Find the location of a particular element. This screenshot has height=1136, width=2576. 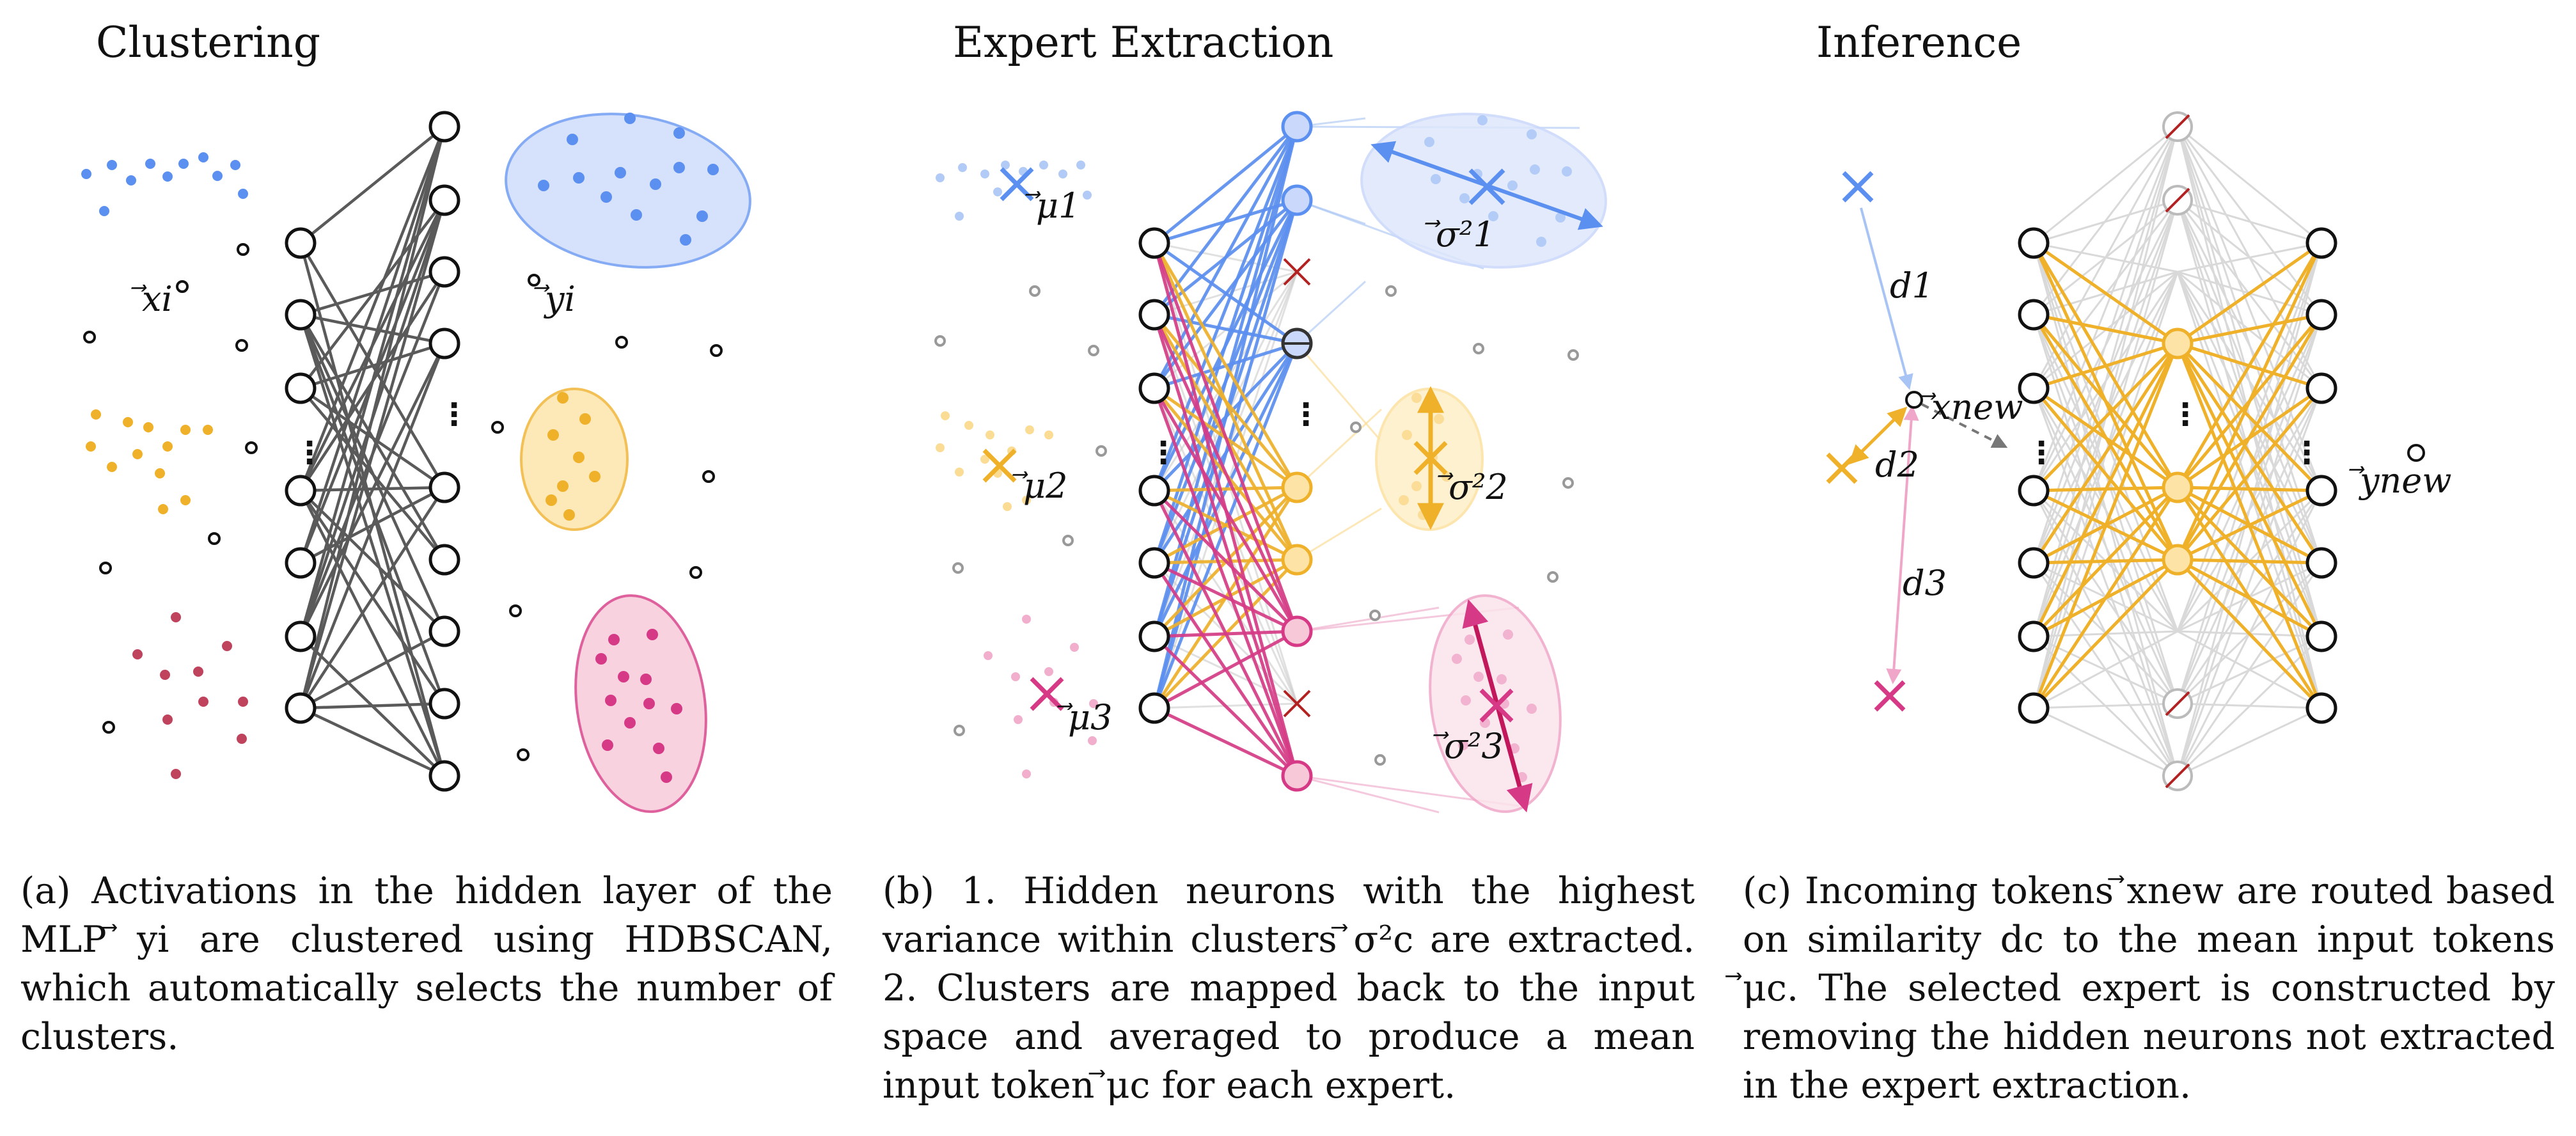

cluster-ellipse-pink is located at coordinates (640, 704).